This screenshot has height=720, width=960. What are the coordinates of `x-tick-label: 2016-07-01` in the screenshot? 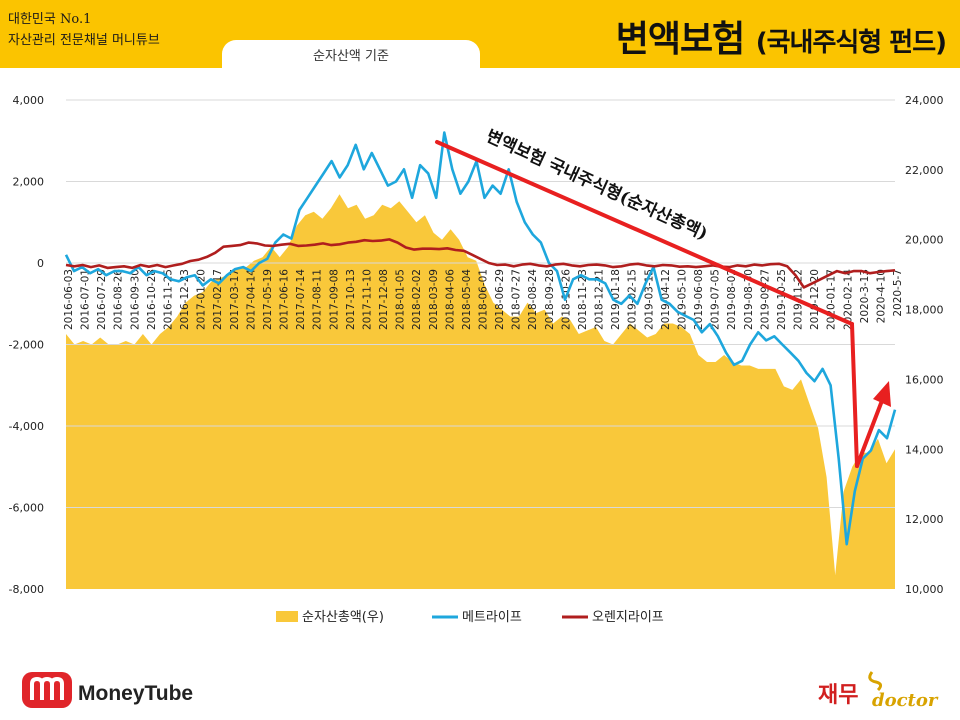 It's located at (86, 299).